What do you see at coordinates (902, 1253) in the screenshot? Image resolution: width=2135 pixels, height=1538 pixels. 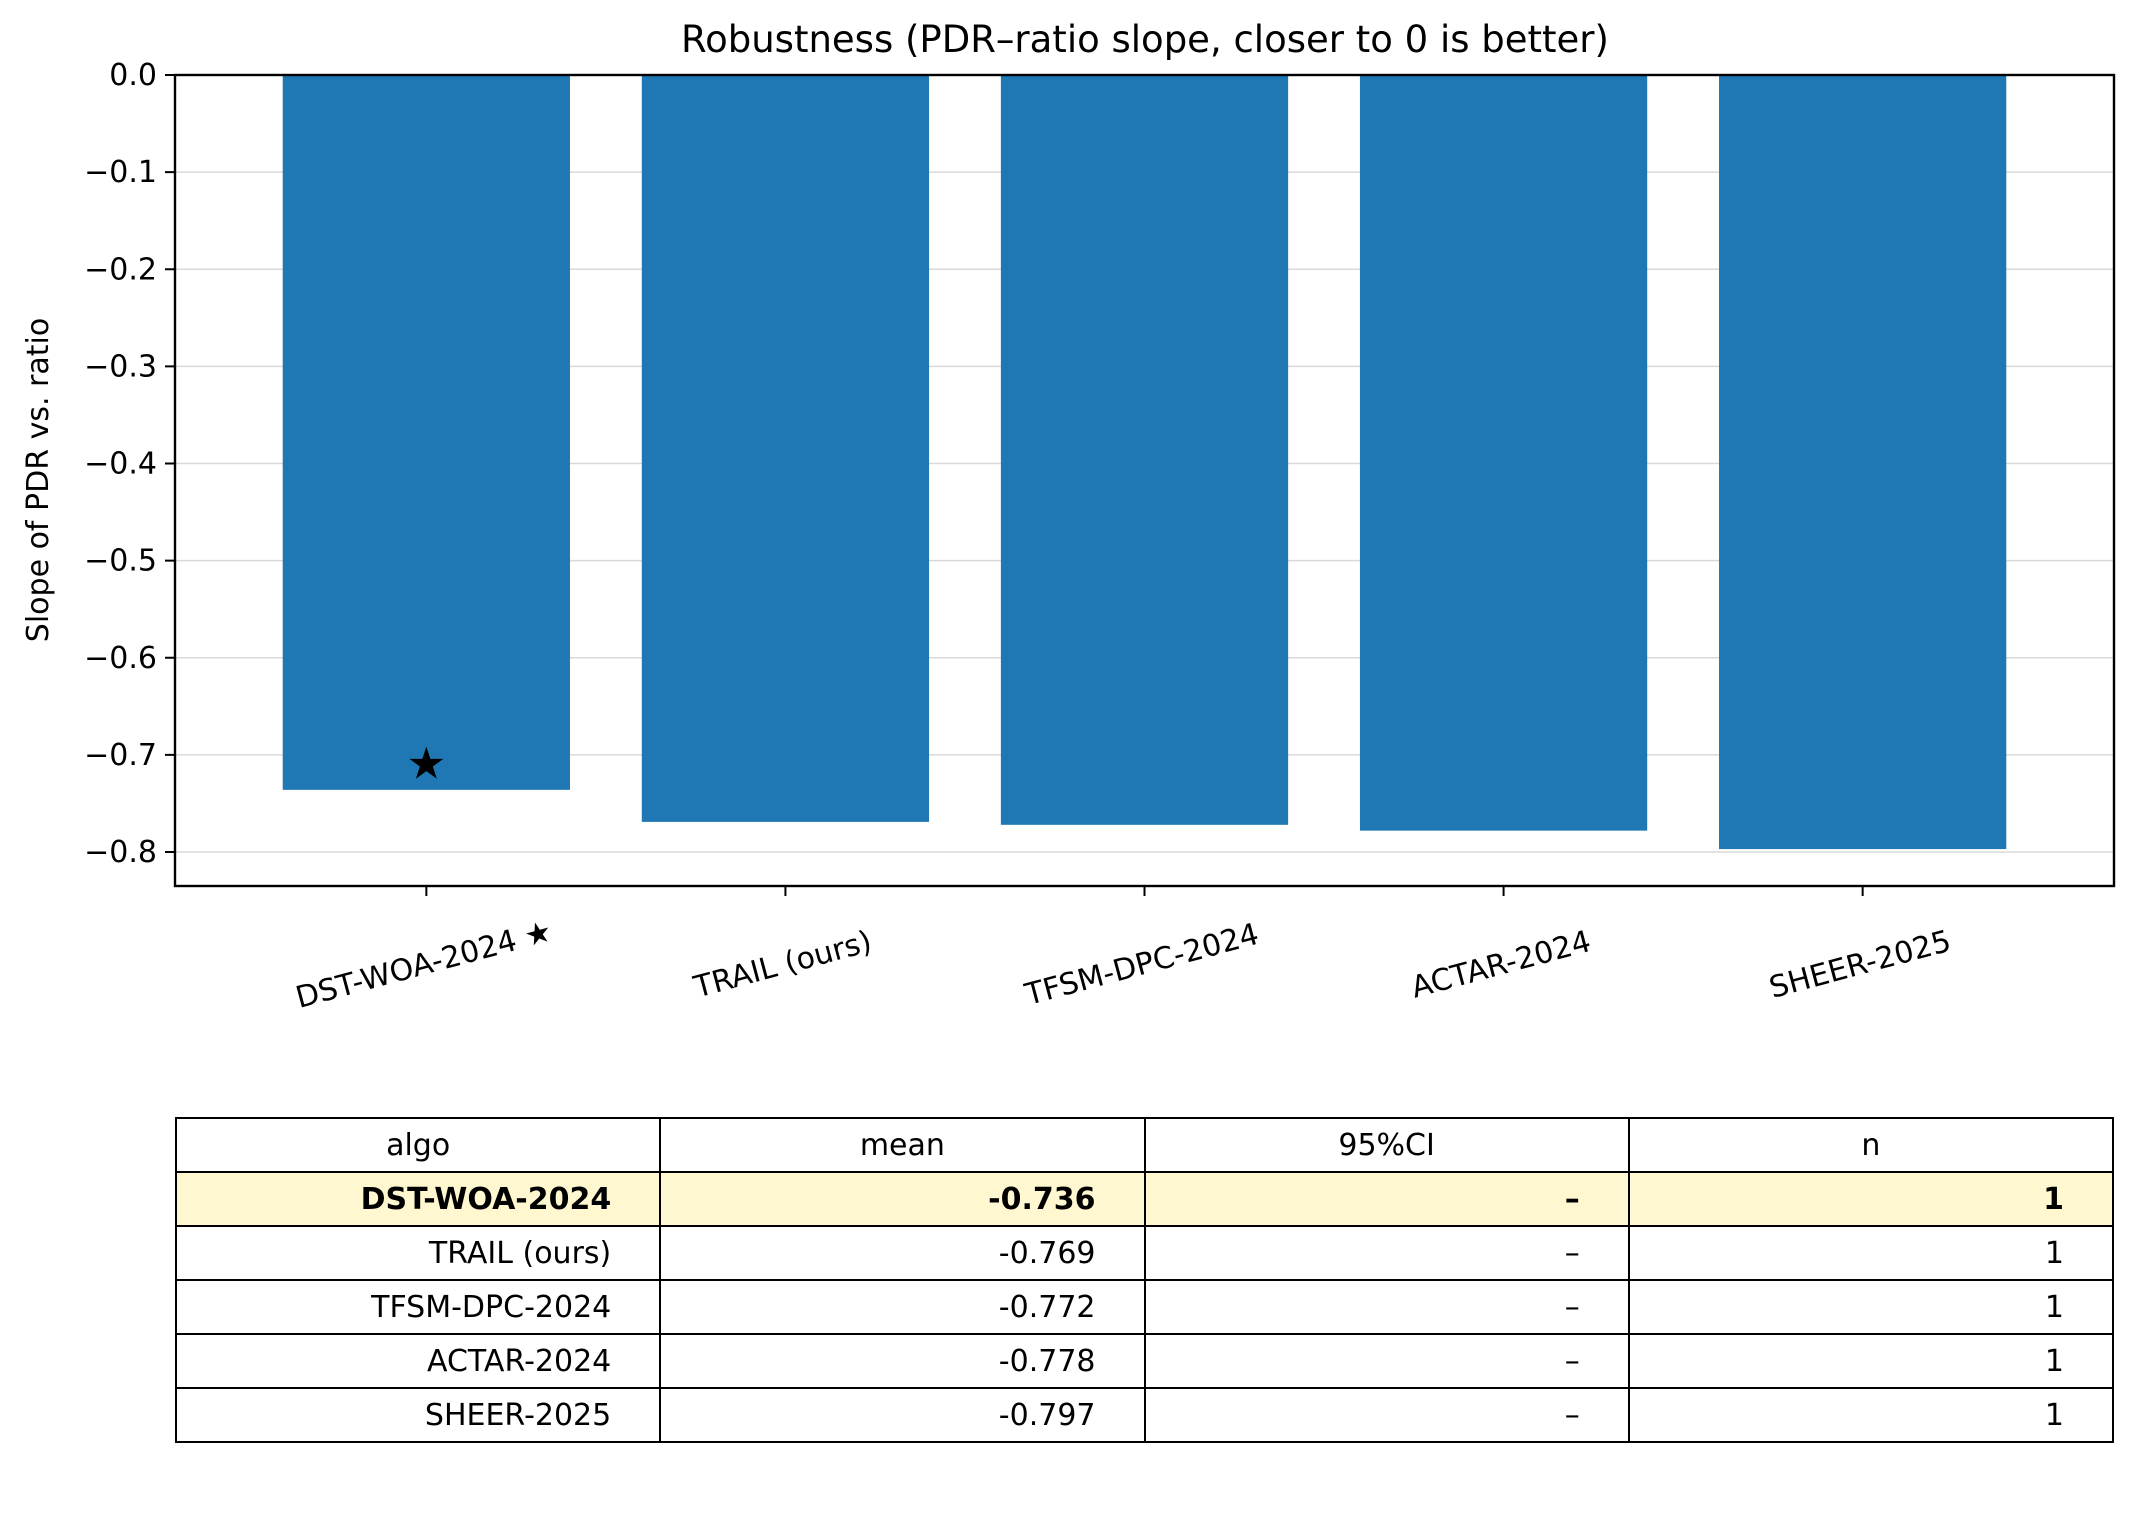 I see `cell-mean: -0.769` at bounding box center [902, 1253].